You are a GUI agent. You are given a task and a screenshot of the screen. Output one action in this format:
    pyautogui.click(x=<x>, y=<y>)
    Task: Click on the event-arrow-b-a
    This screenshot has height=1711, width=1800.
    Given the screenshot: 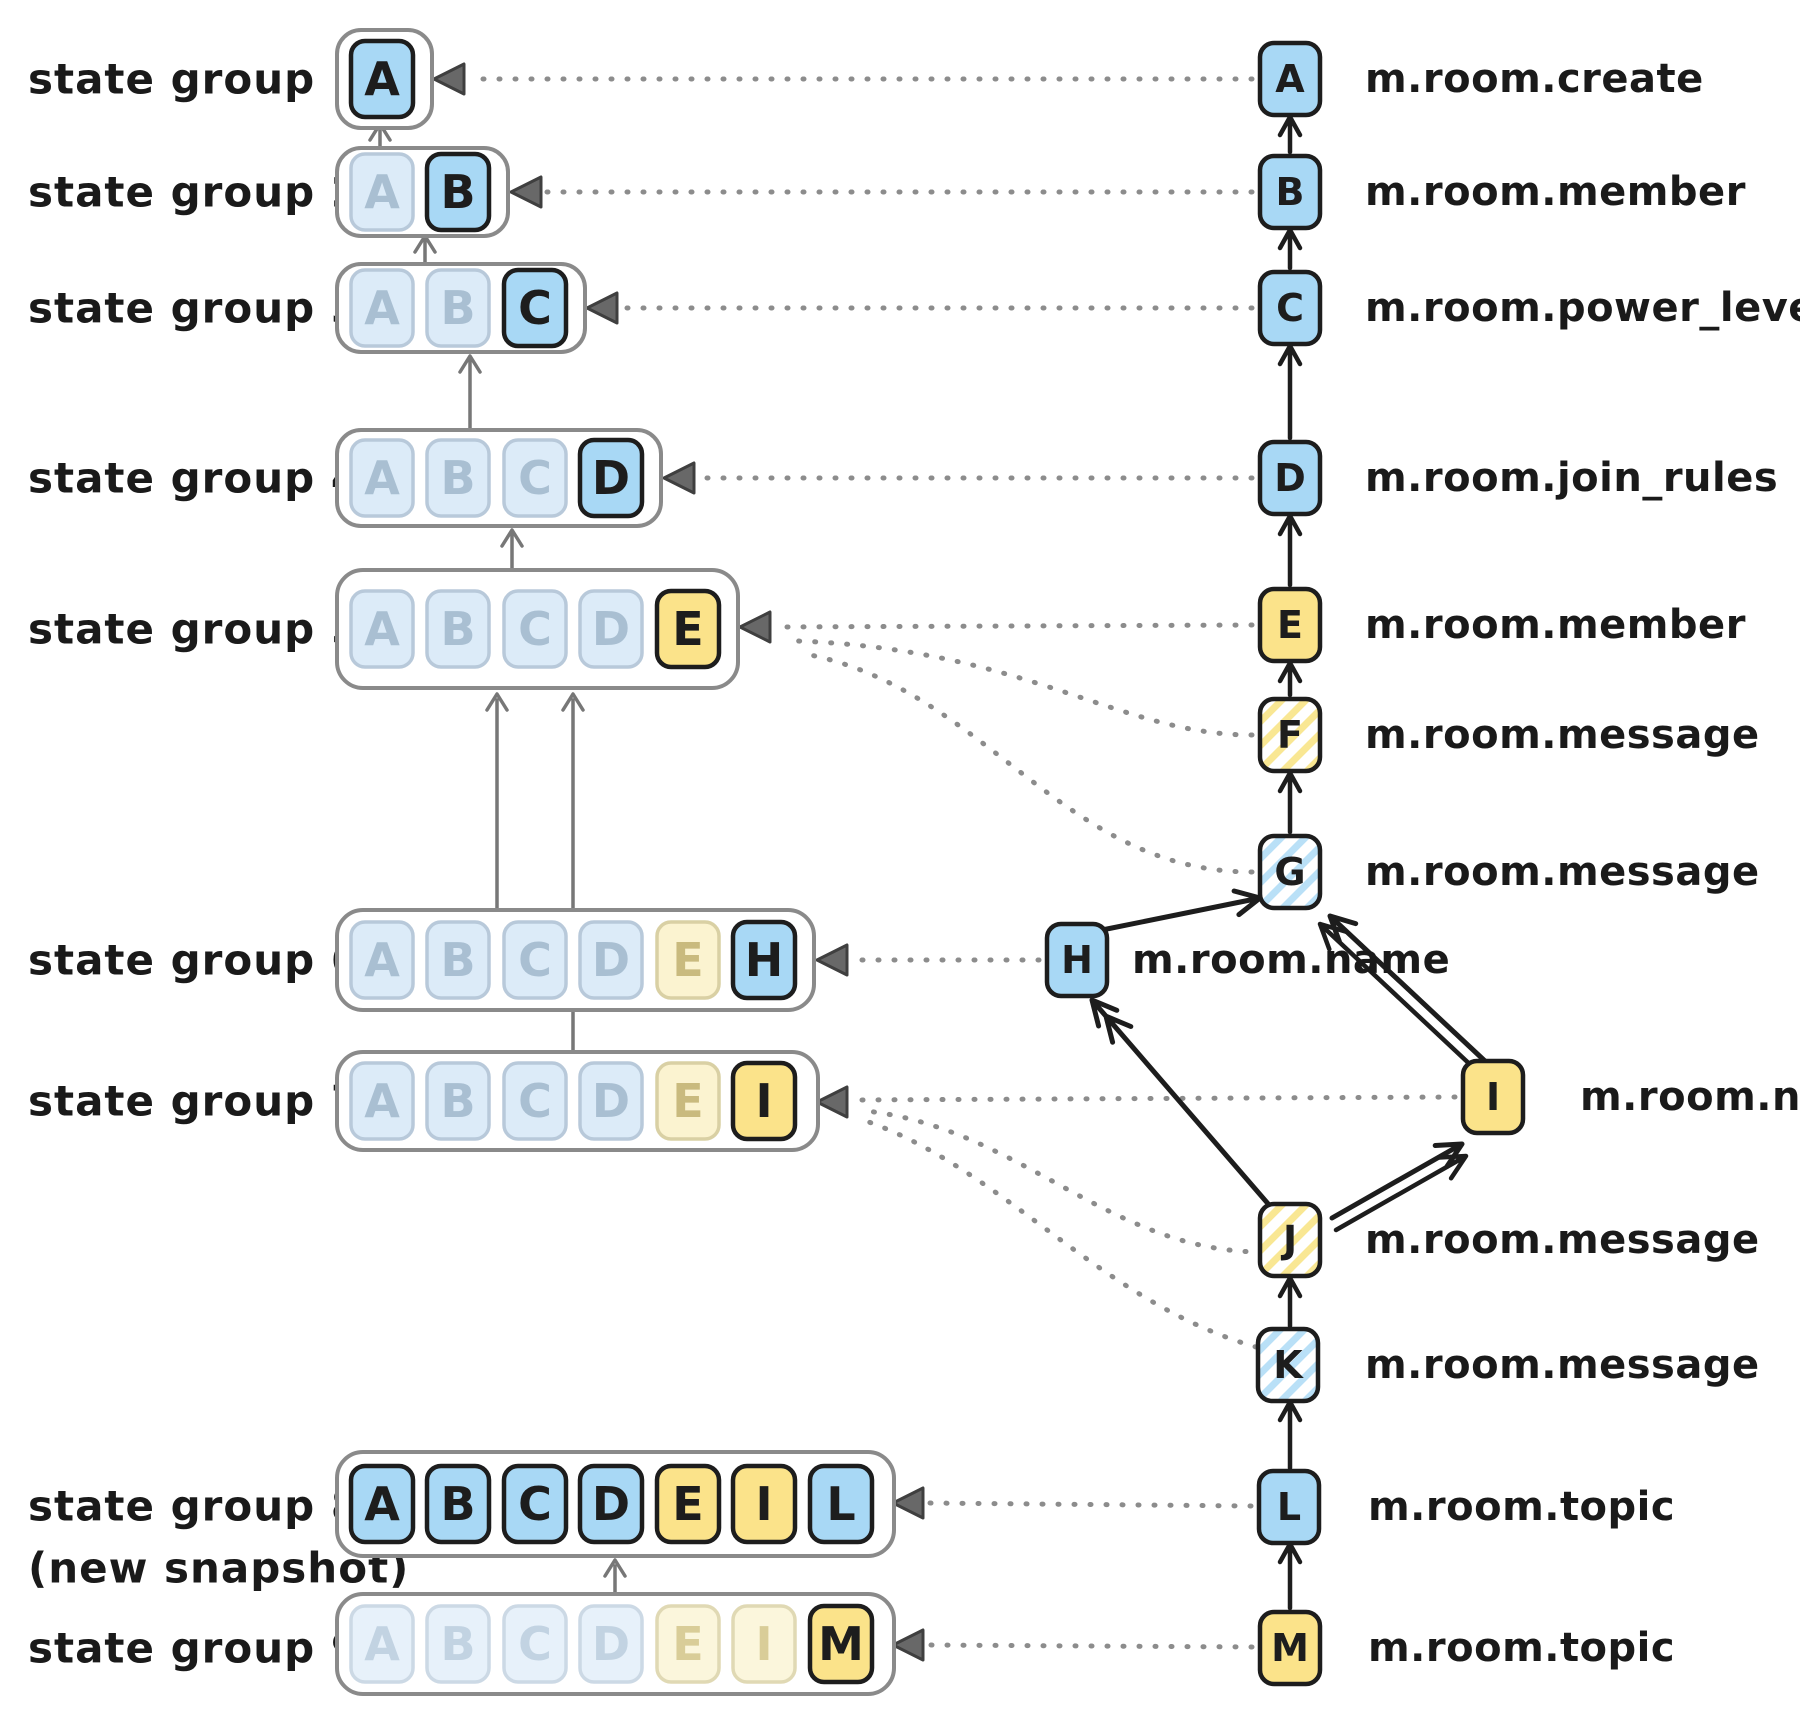 What is the action you would take?
    pyautogui.click(x=1290, y=134)
    